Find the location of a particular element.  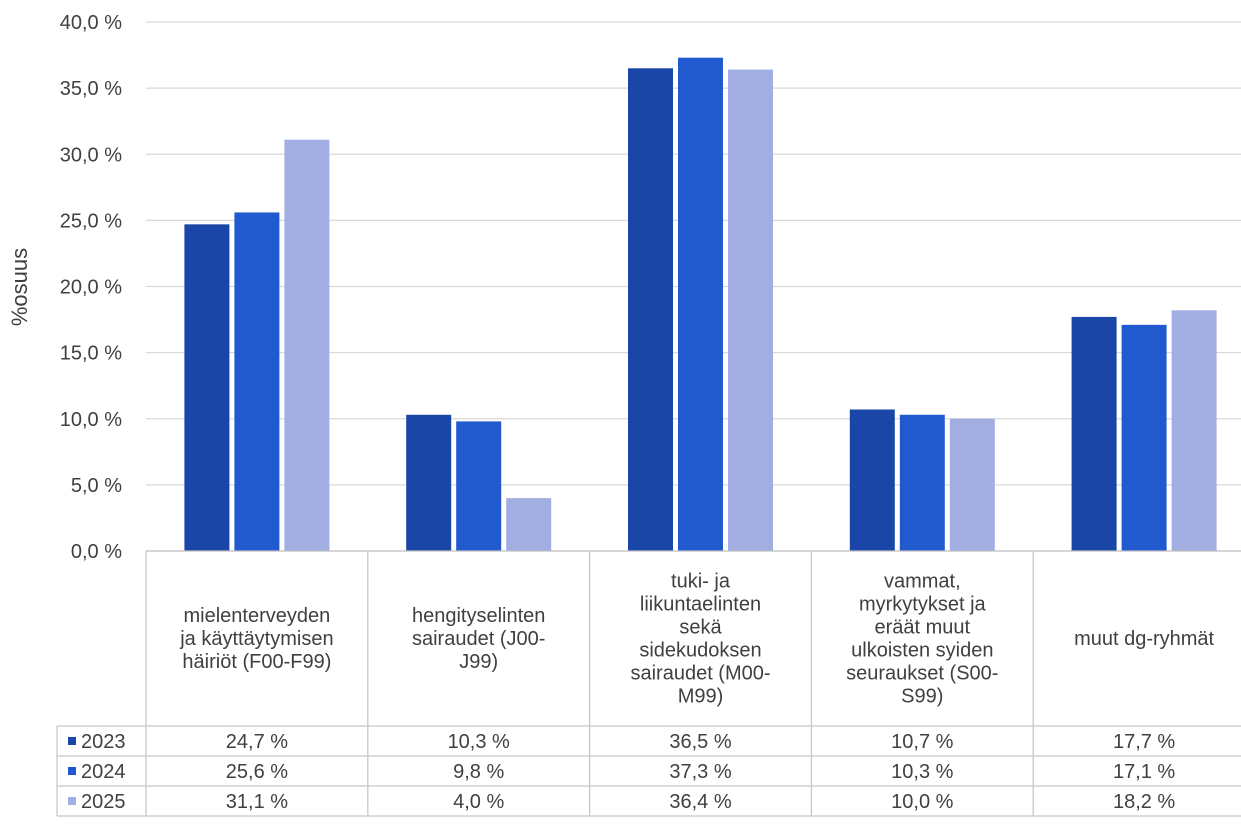

y-tick-label: 15,0 % is located at coordinates (91, 354).